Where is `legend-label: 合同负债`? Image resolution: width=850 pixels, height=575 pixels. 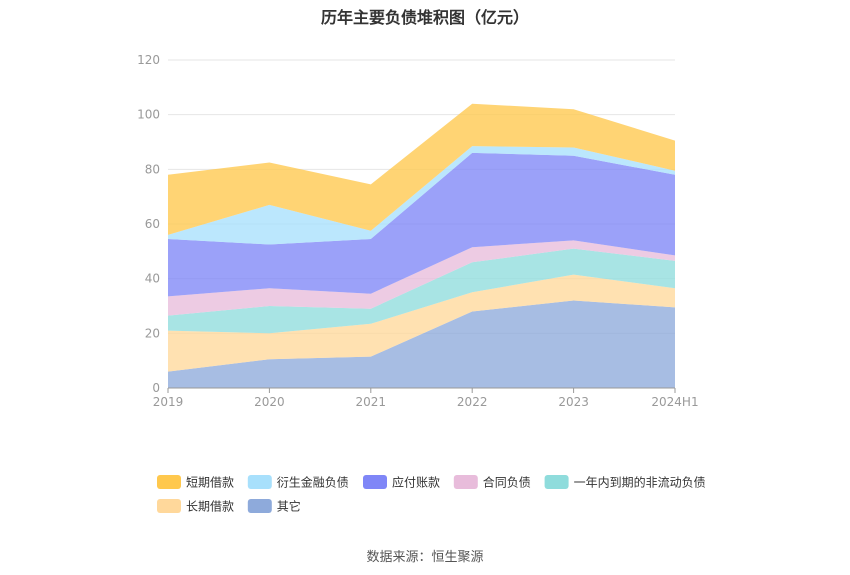
legend-label: 合同负债 is located at coordinates (507, 482).